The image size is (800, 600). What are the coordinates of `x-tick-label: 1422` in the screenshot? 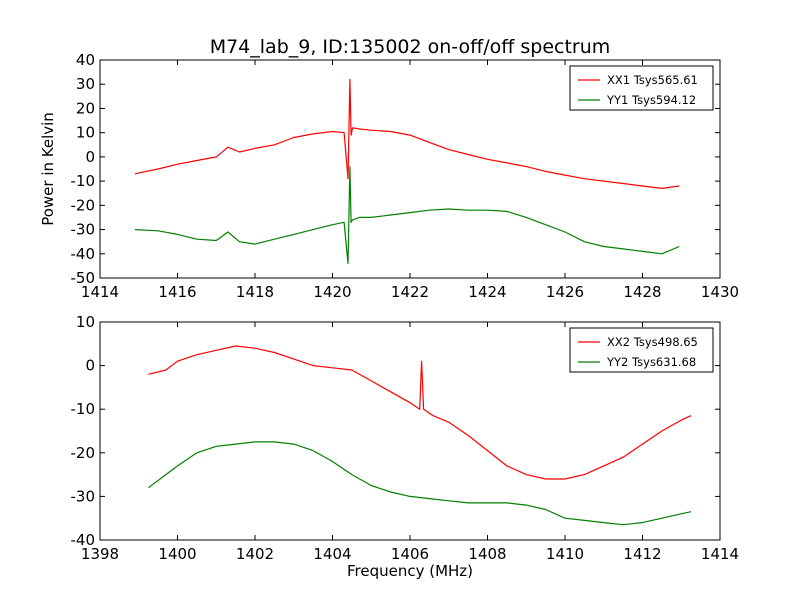 It's located at (410, 292).